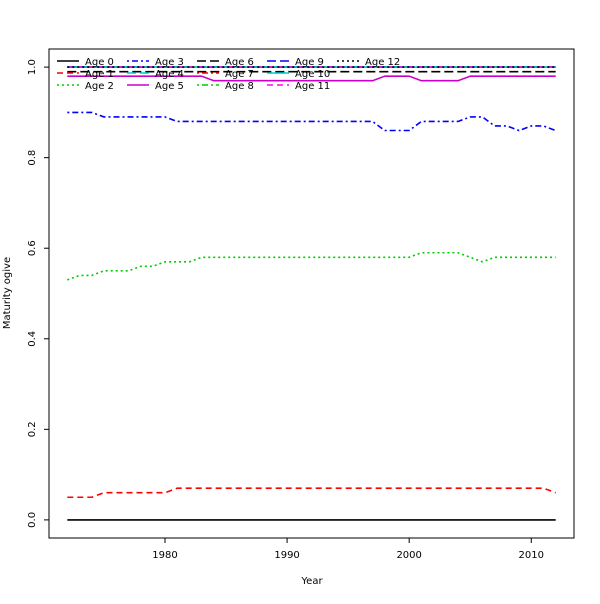 Image resolution: width=600 pixels, height=604 pixels. What do you see at coordinates (408, 555) in the screenshot?
I see `x-tick-label: 2000` at bounding box center [408, 555].